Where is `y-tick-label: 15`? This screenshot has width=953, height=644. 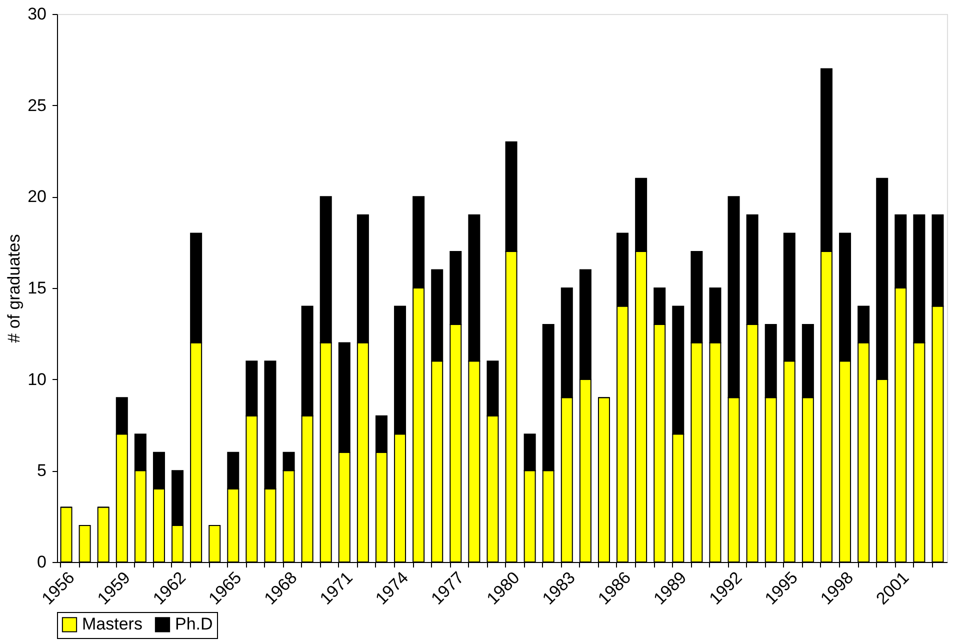
y-tick-label: 15 is located at coordinates (37, 288).